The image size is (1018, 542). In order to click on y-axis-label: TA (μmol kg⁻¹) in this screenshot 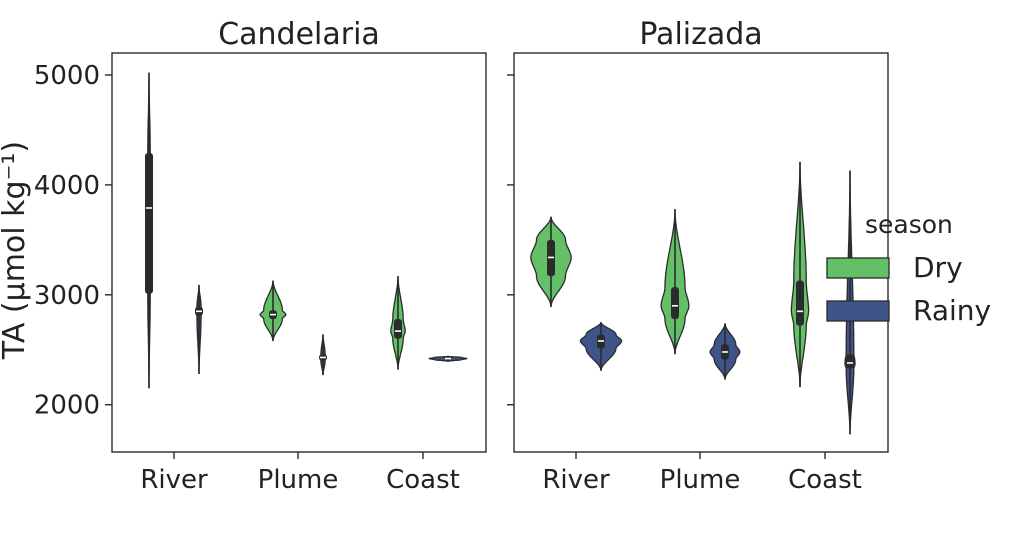, I will do `click(16, 250)`.